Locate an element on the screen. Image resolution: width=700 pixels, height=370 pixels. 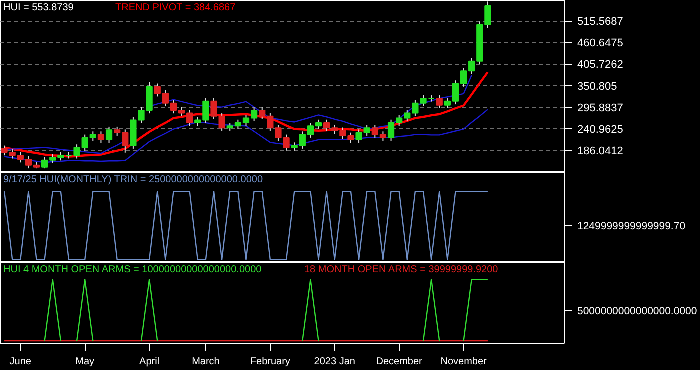
x-tick-label: February is located at coordinates (270, 362).